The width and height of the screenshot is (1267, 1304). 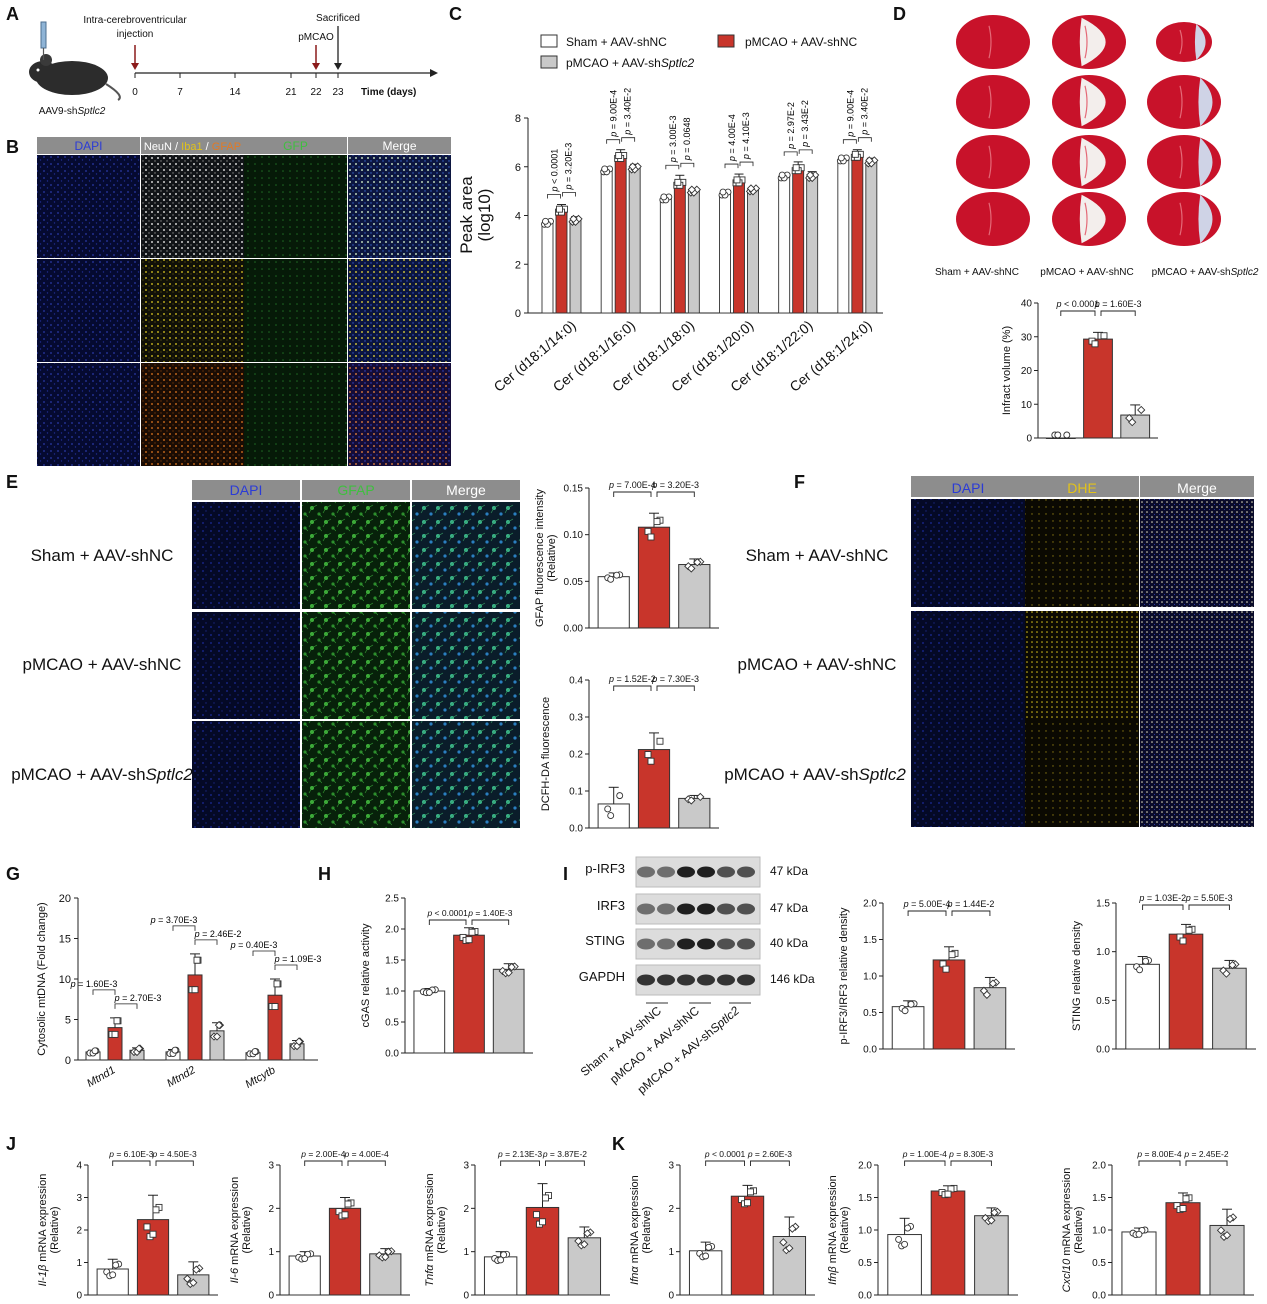 What do you see at coordinates (1027, 304) in the screenshot?
I see `y-tick-label: 40` at bounding box center [1027, 304].